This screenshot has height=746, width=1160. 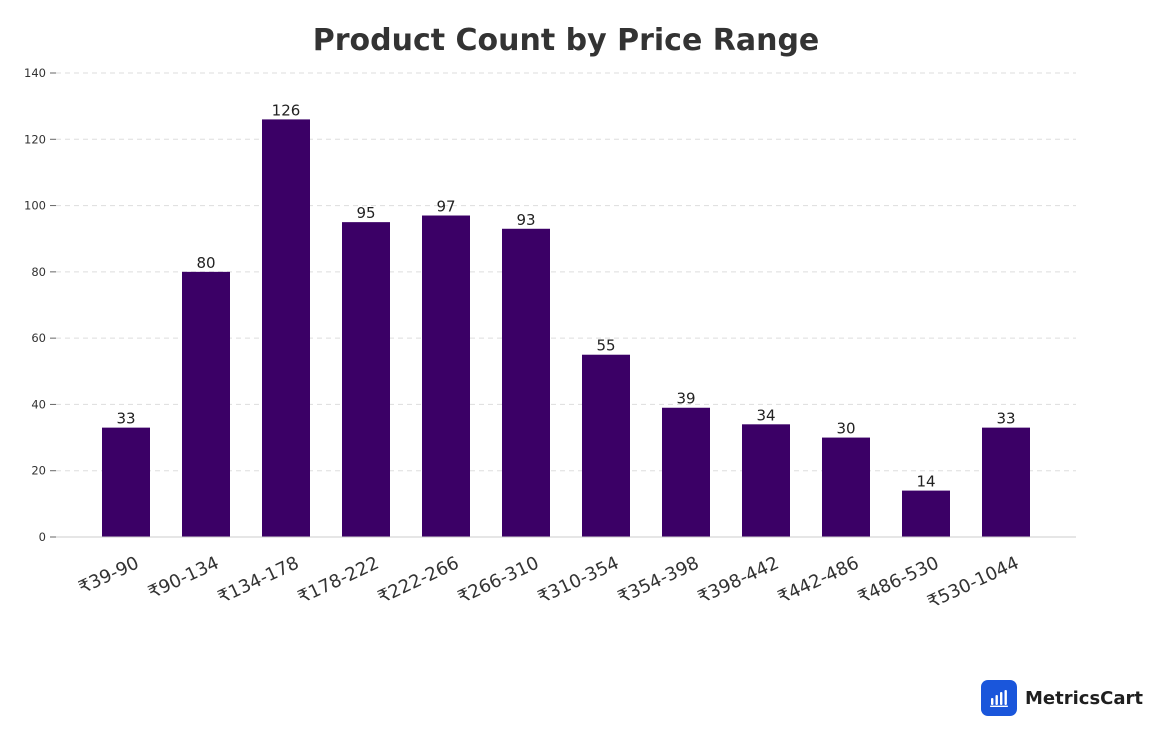 What do you see at coordinates (925, 482) in the screenshot?
I see `data-label: 14` at bounding box center [925, 482].